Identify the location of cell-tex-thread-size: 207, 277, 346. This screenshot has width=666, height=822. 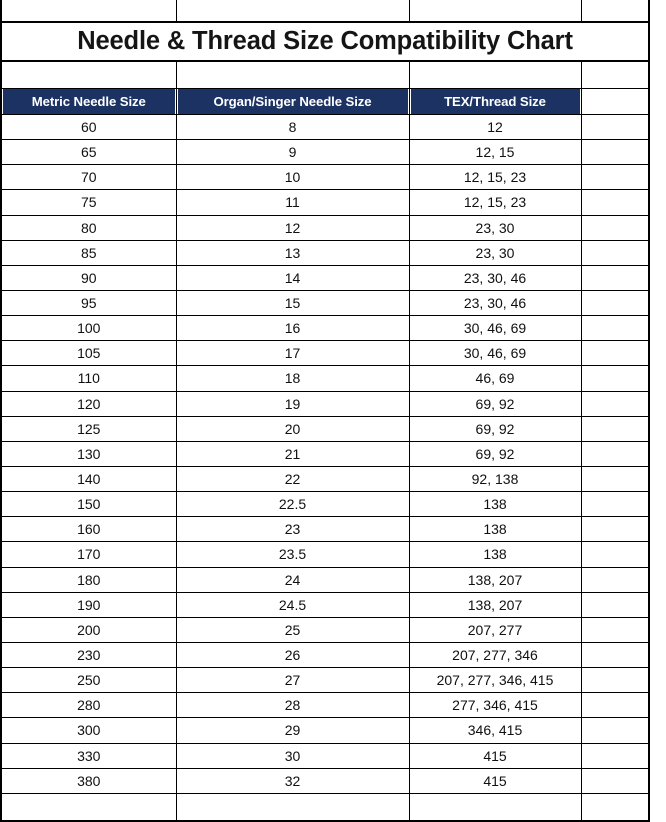
(495, 655).